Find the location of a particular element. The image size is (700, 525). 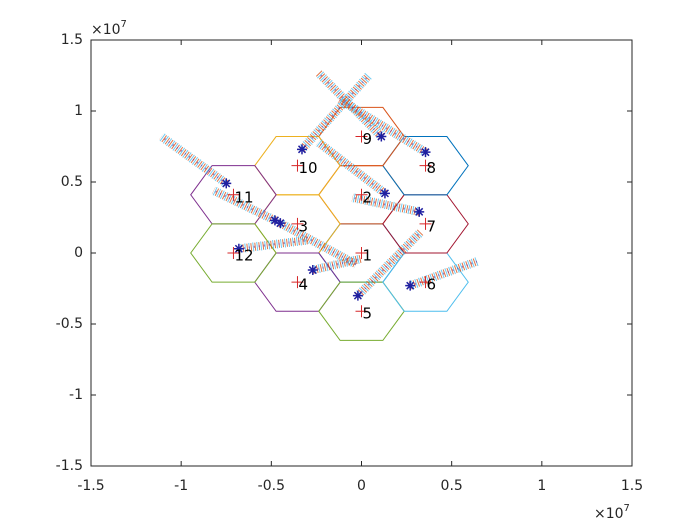

x-tick-label: 1 is located at coordinates (541, 486).